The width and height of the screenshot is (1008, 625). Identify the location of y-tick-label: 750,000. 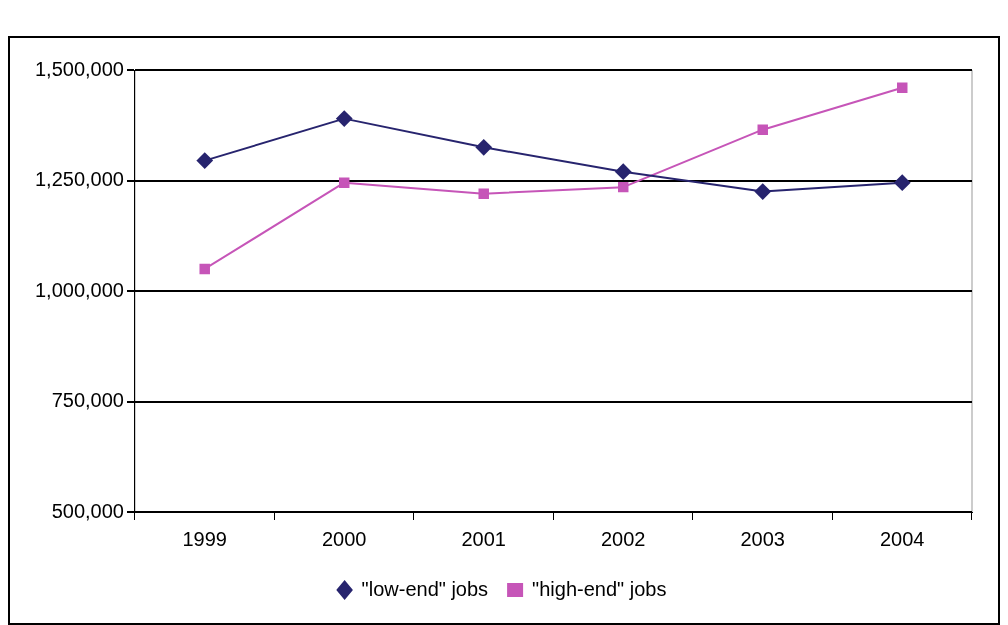
(87, 400).